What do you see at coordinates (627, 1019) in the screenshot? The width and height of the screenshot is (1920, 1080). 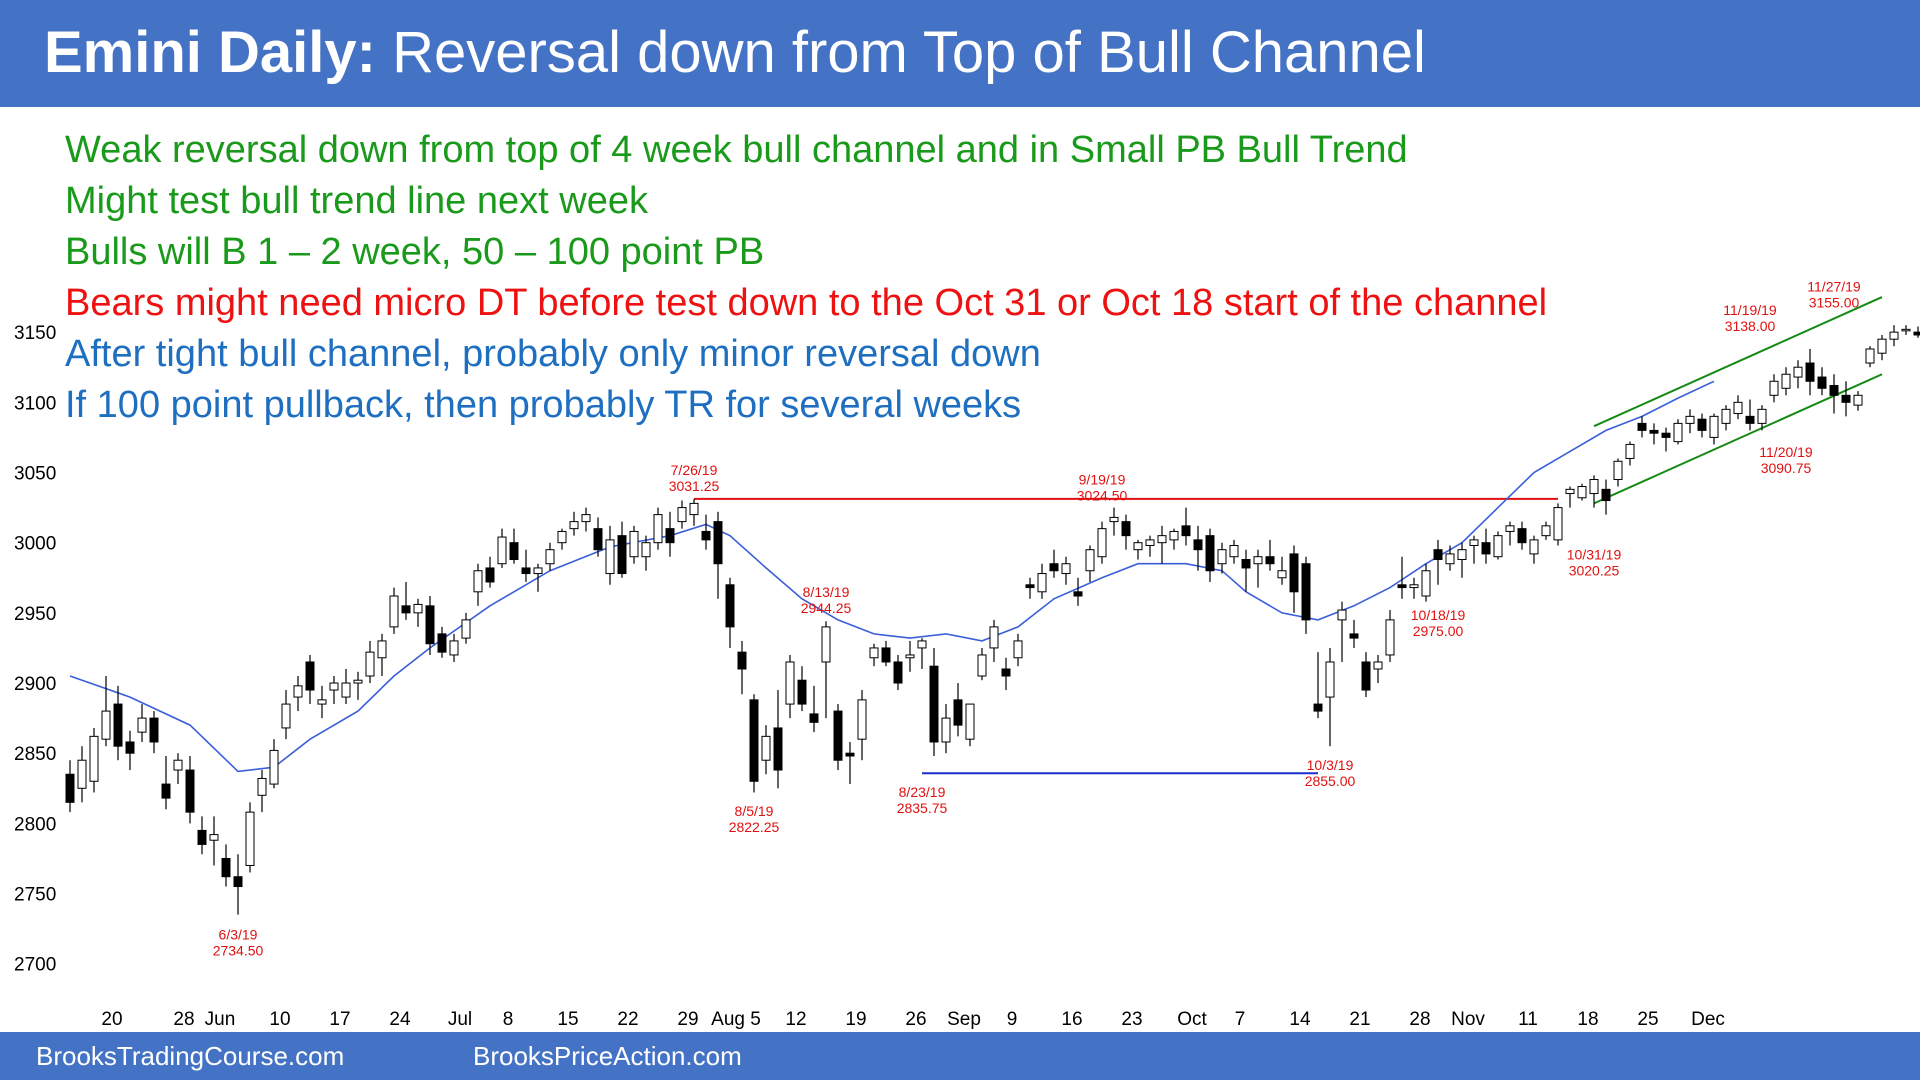 I see `x-tick-label: 22` at bounding box center [627, 1019].